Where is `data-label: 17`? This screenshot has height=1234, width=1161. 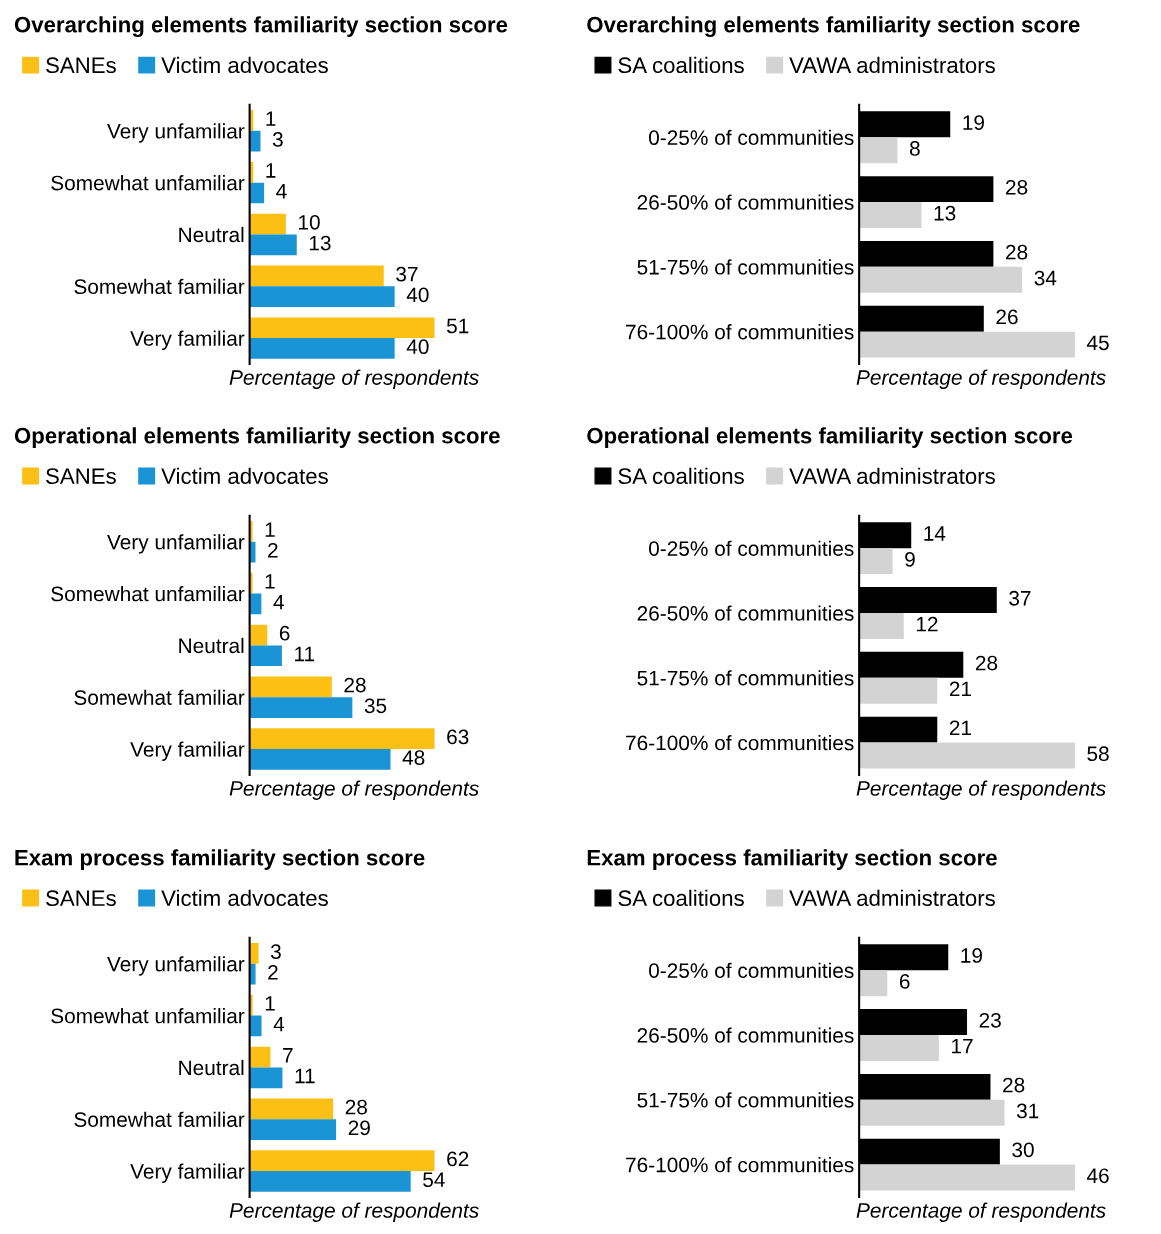 data-label: 17 is located at coordinates (962, 1046).